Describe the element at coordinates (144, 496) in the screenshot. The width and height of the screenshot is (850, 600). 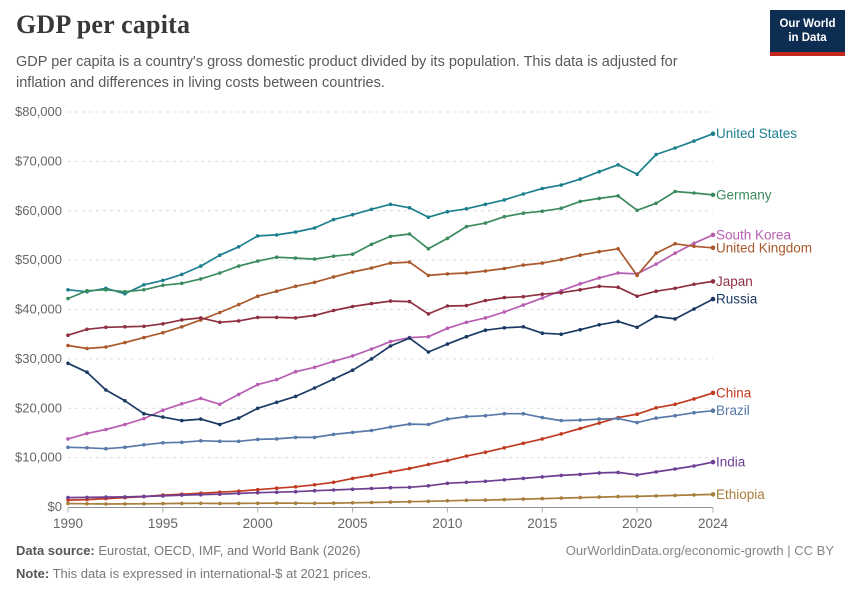
I see `point-india-1994` at that location.